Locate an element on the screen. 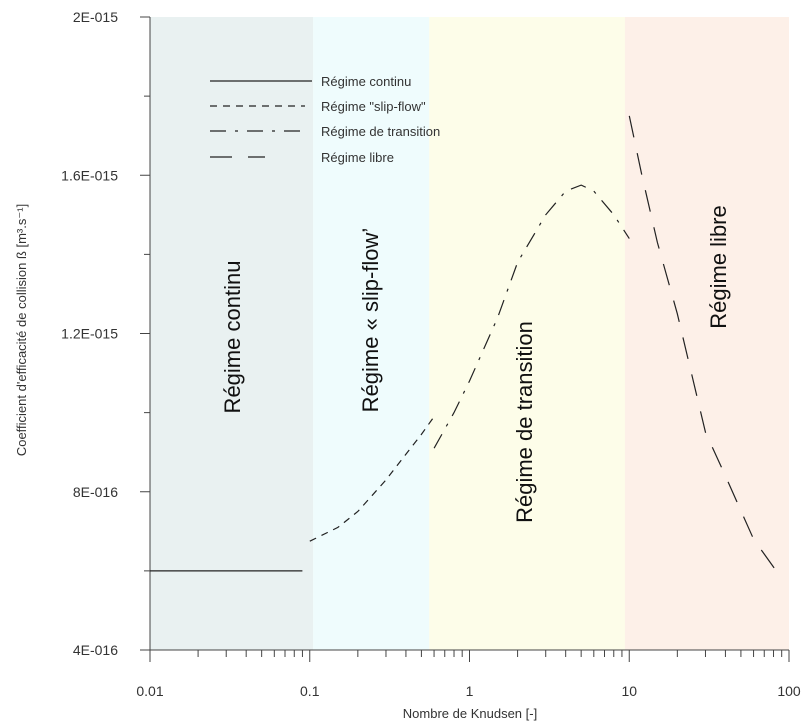 Image resolution: width=804 pixels, height=724 pixels. y-tick-label: 1.6E-015 is located at coordinates (89, 175).